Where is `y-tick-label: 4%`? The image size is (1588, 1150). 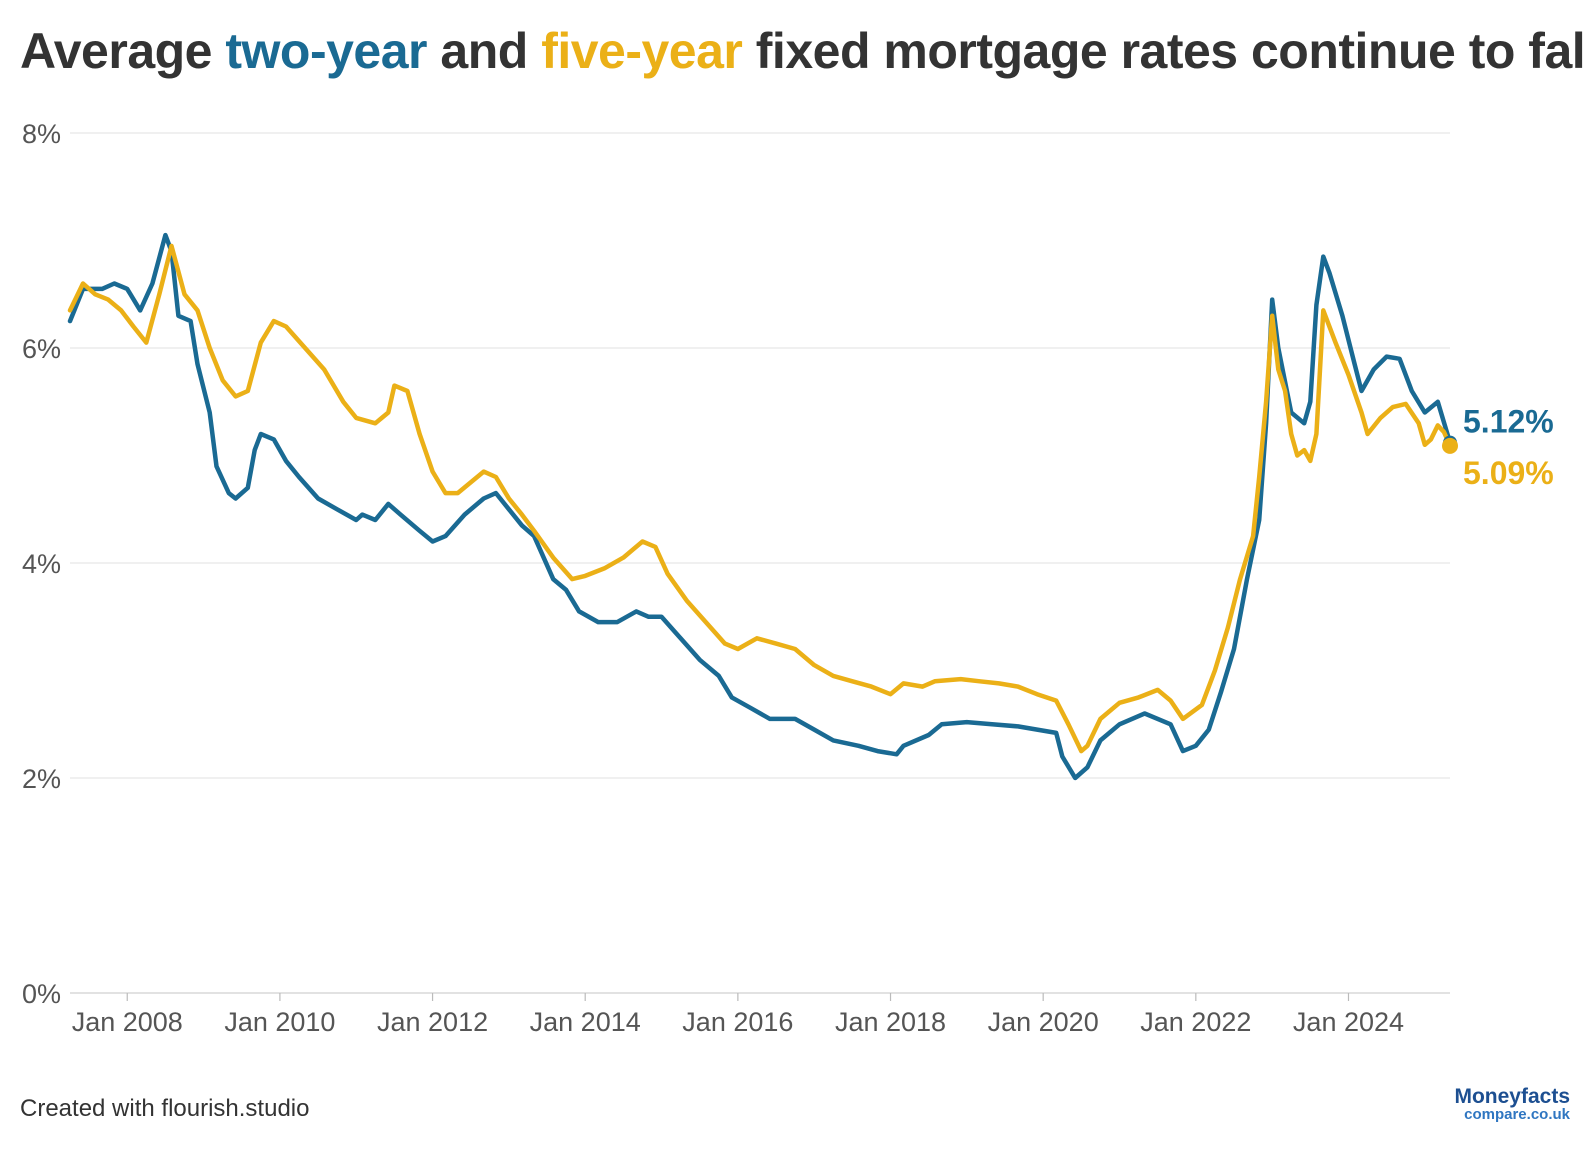
y-tick-label: 4% is located at coordinates (41, 564).